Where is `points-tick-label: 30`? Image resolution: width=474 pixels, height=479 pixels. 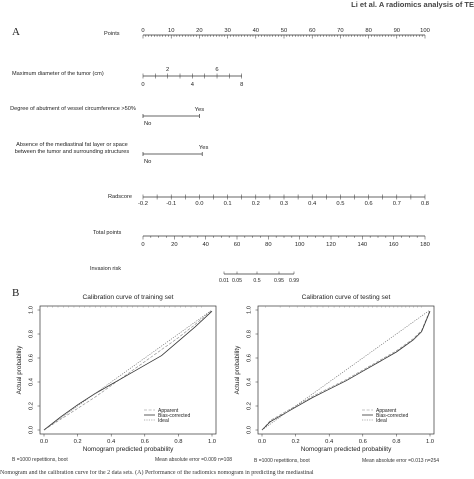 points-tick-label: 30 is located at coordinates (227, 31).